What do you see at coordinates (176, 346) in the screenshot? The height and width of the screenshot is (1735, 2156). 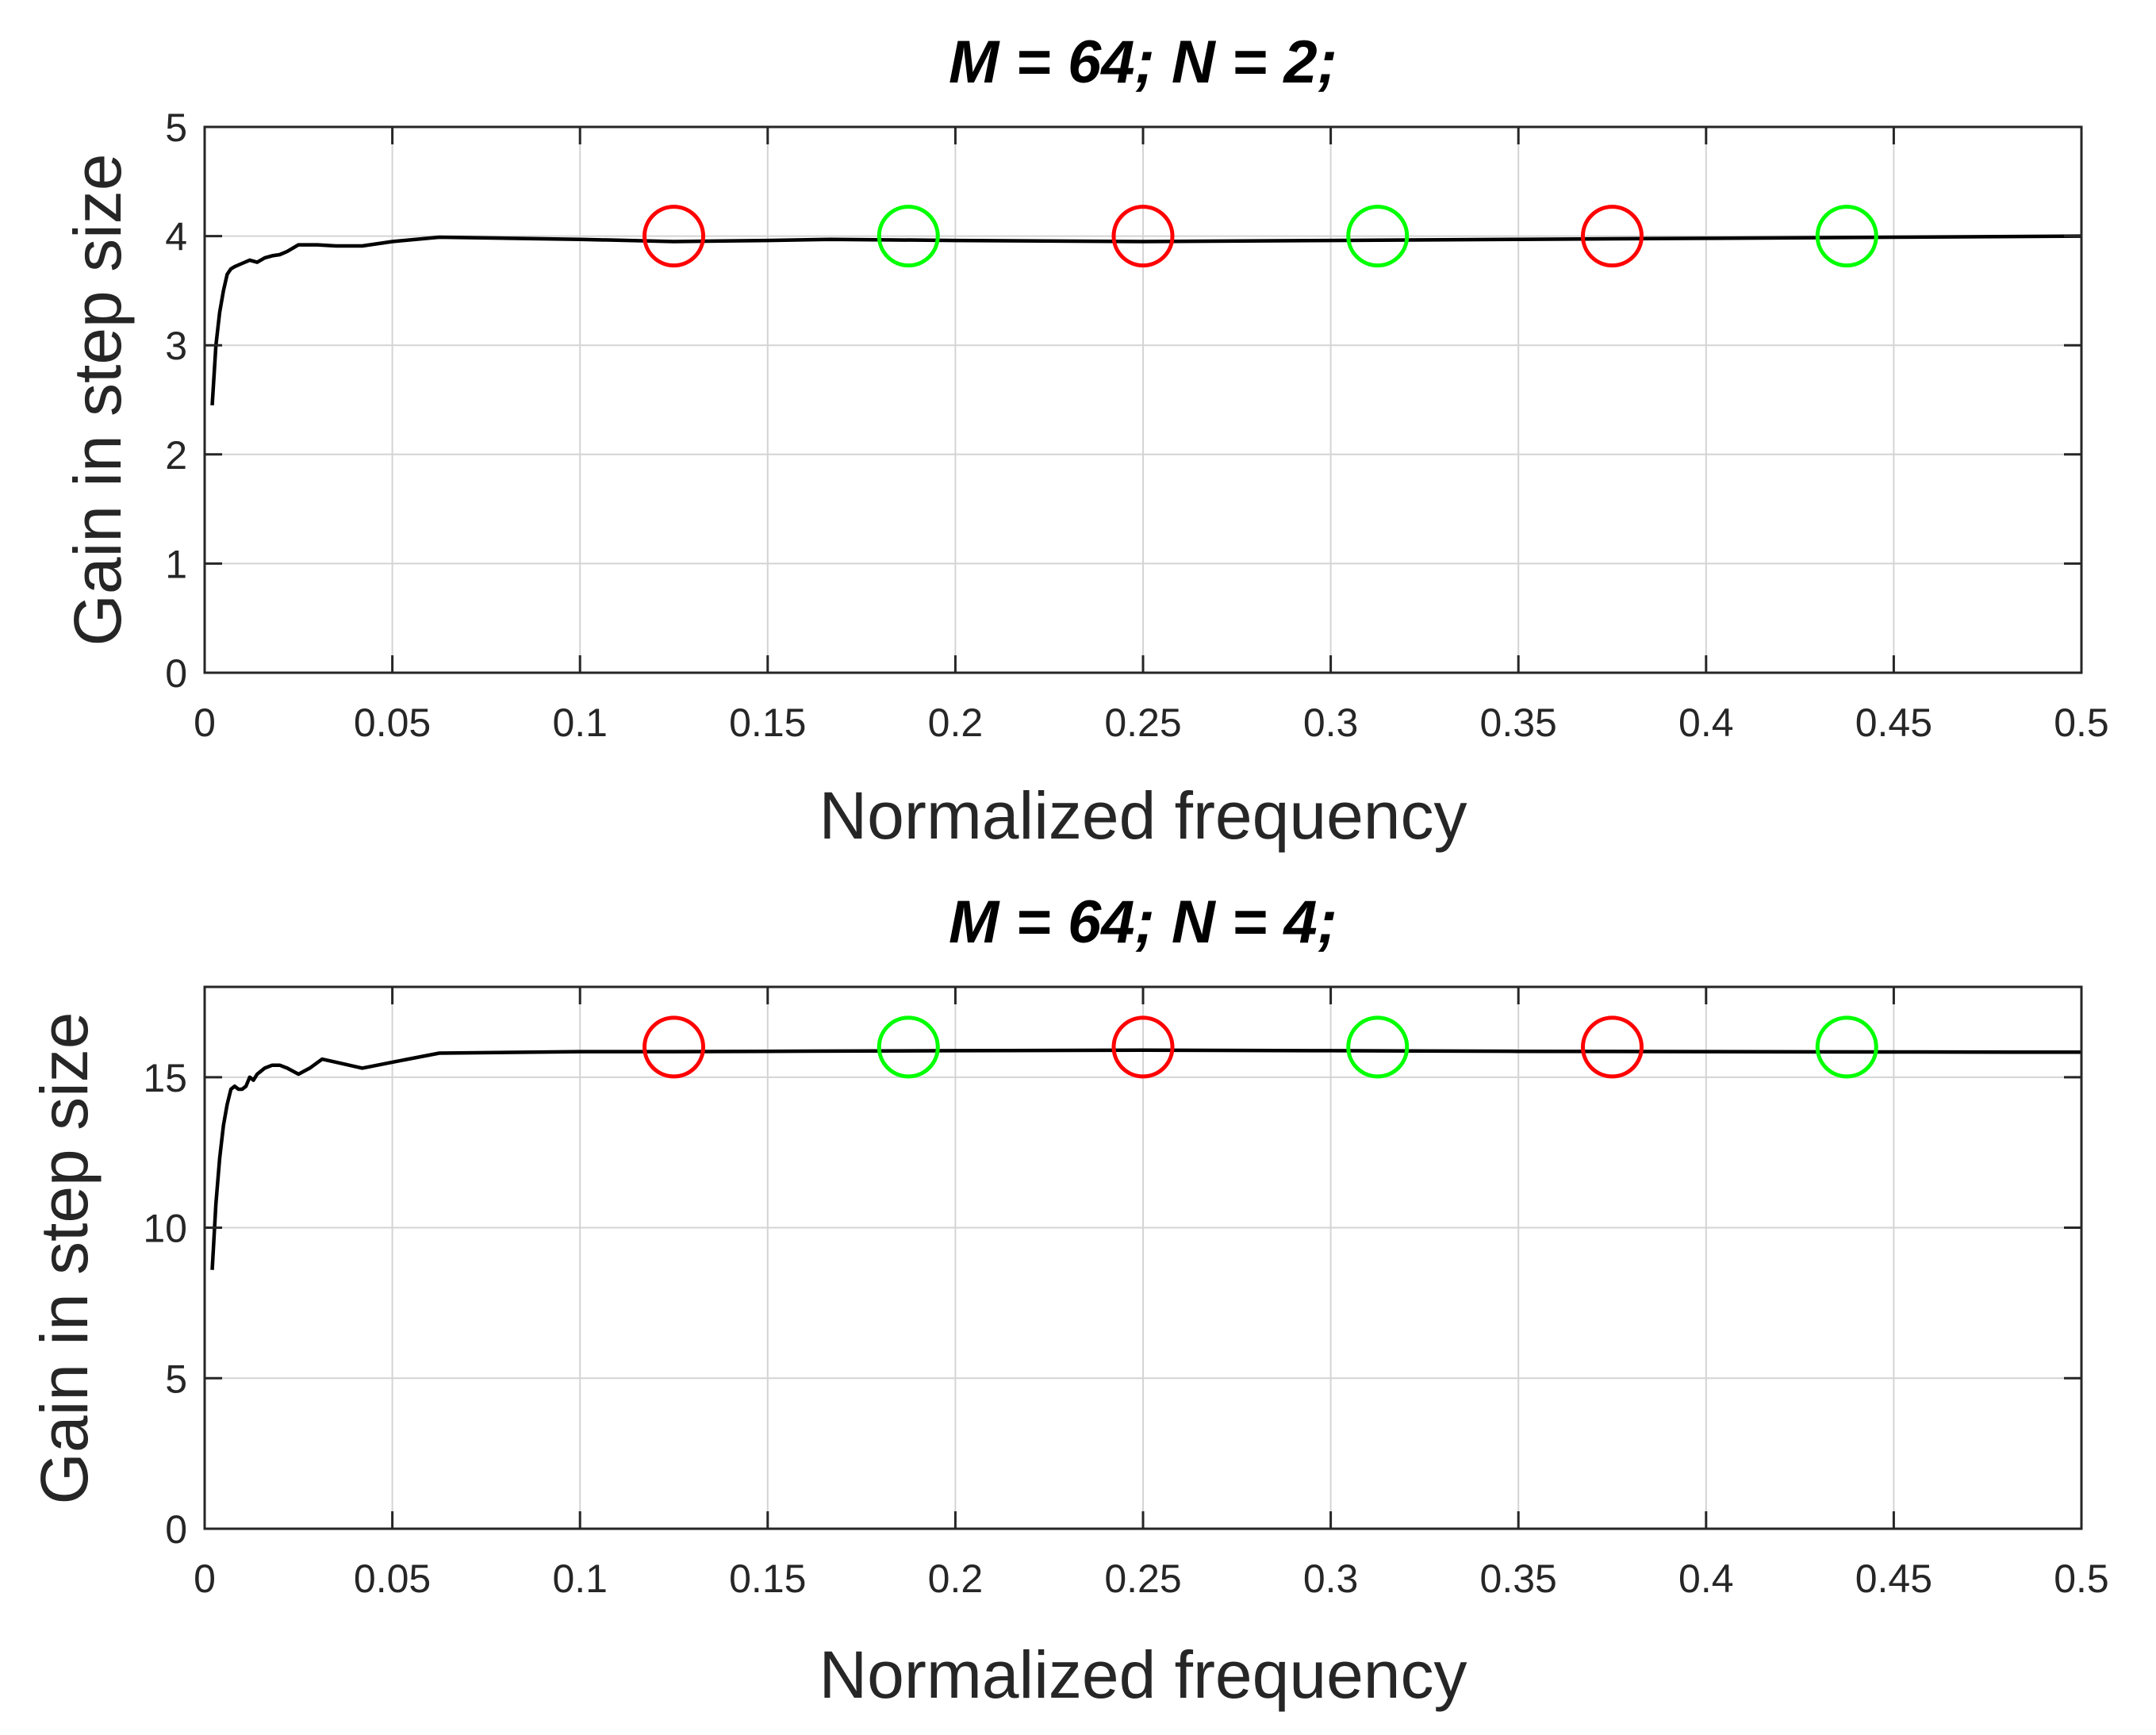 I see `y-tick-label: 3` at bounding box center [176, 346].